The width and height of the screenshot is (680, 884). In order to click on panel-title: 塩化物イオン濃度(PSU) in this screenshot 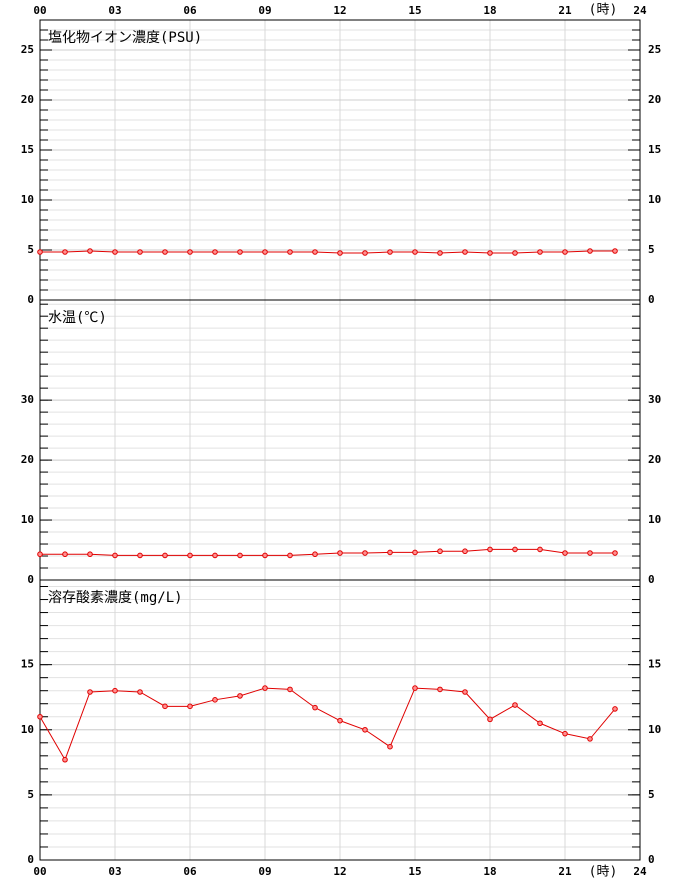, I will do `click(125, 38)`.